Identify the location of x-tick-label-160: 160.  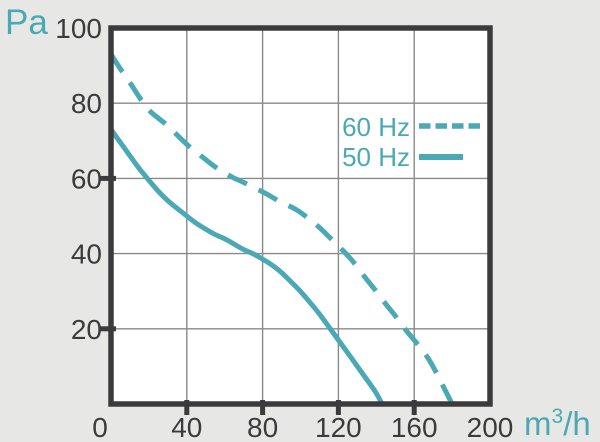
(414, 427).